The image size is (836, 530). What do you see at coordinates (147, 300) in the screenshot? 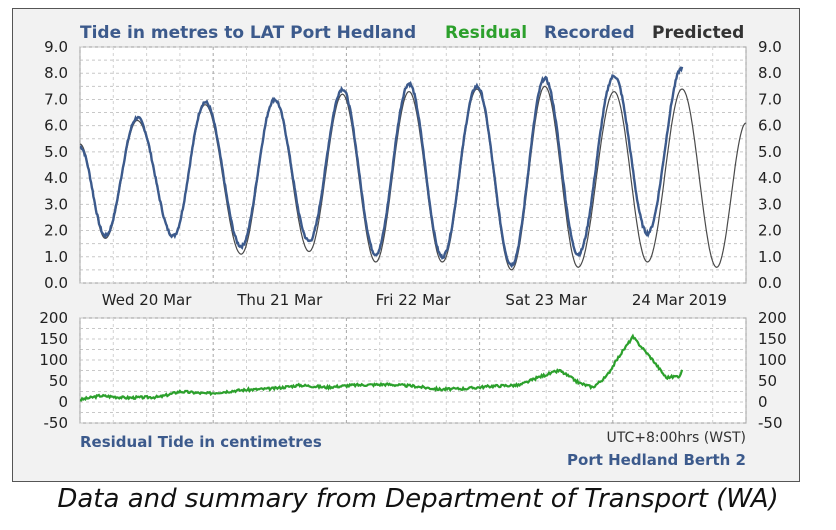
I see `x-label-day: Wed 20 Mar` at bounding box center [147, 300].